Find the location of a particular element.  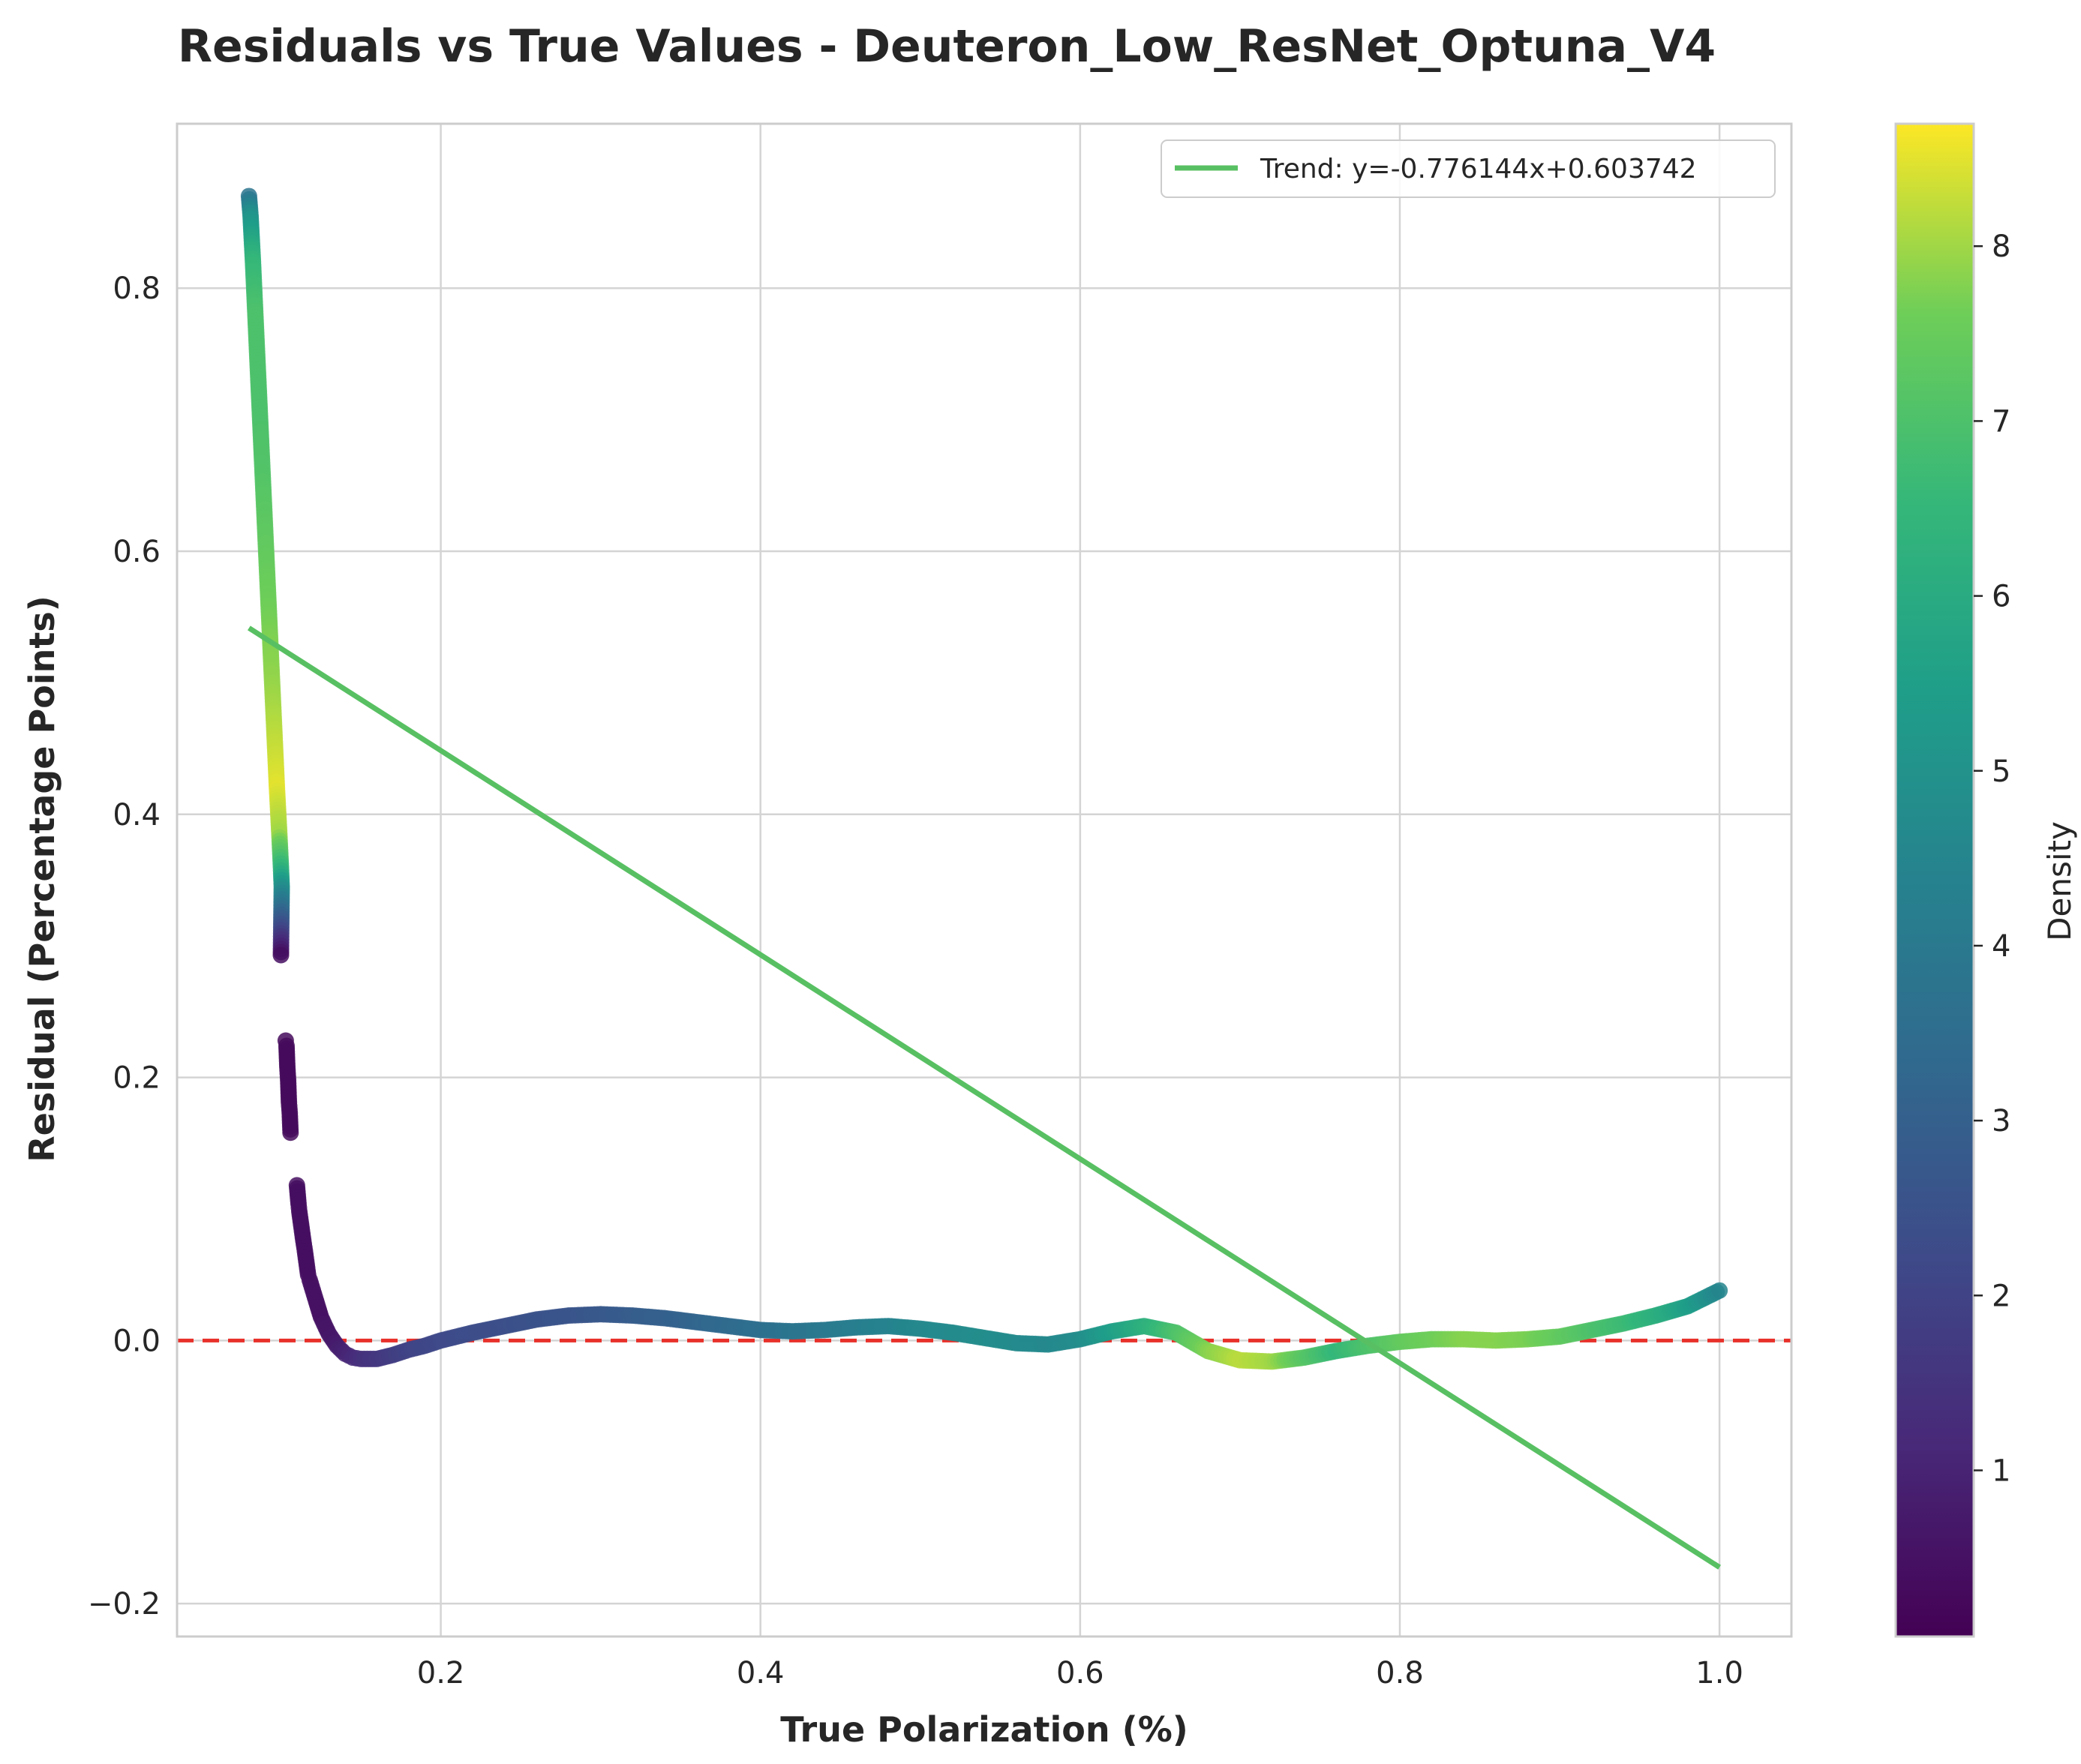

colorbar-tick-label: 7 is located at coordinates (2001, 421).